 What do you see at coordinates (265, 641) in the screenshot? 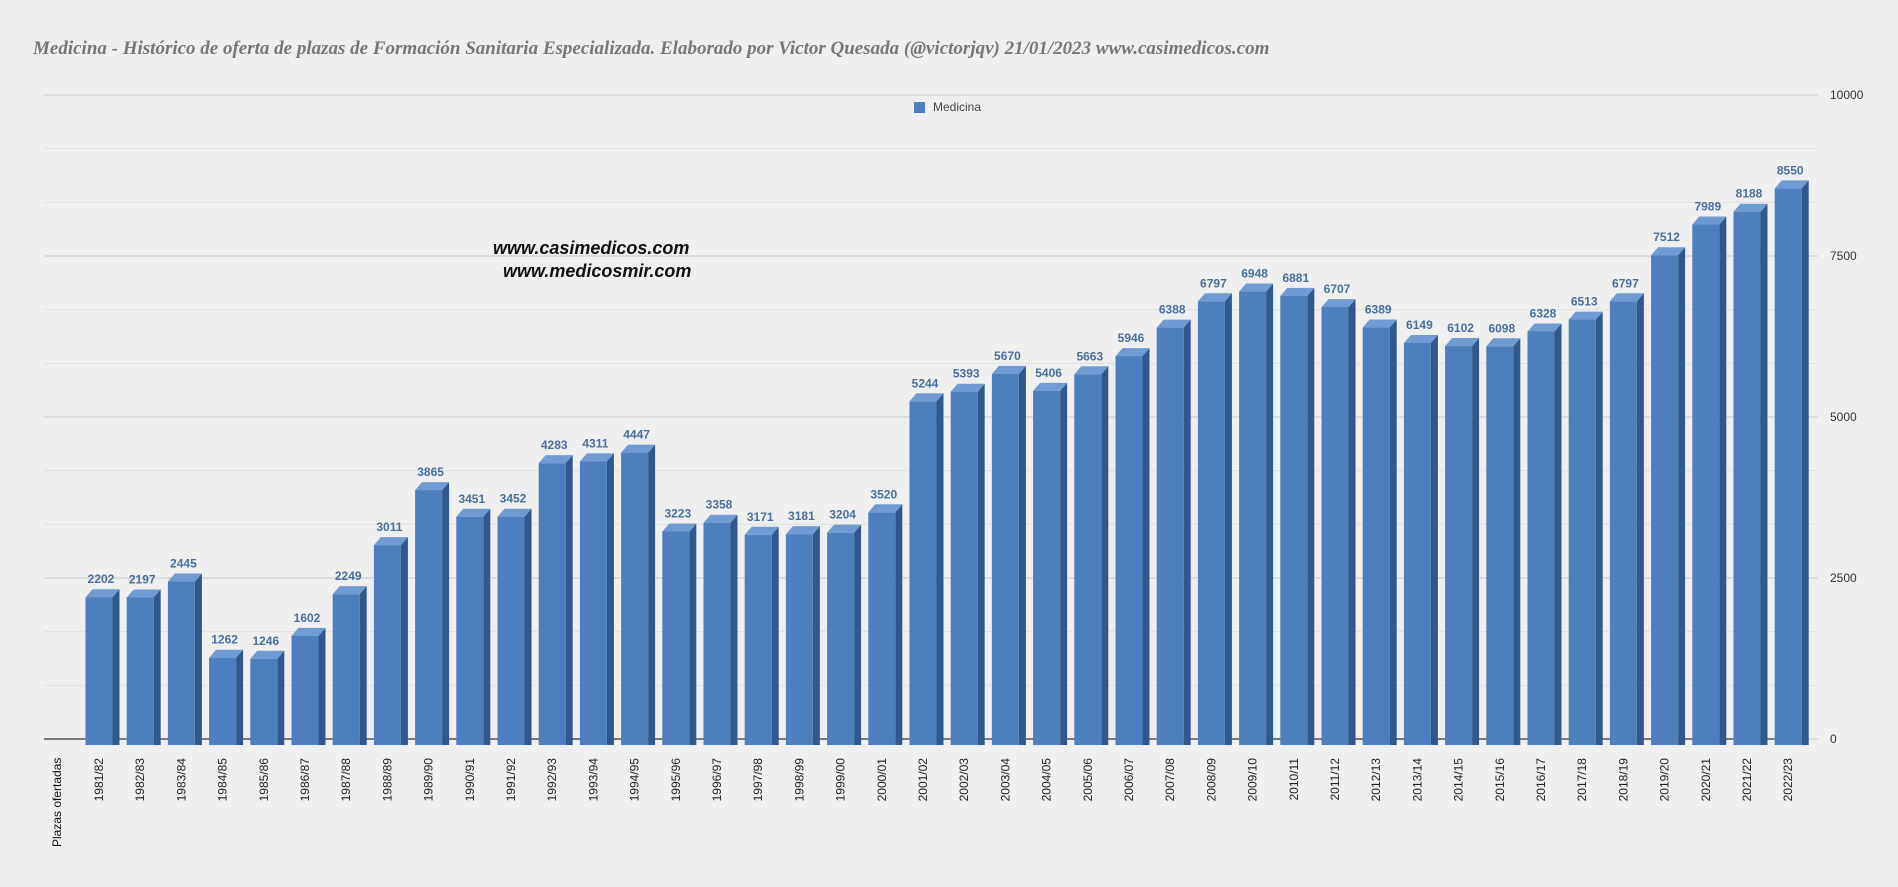
I see `data-label: 1246` at bounding box center [265, 641].